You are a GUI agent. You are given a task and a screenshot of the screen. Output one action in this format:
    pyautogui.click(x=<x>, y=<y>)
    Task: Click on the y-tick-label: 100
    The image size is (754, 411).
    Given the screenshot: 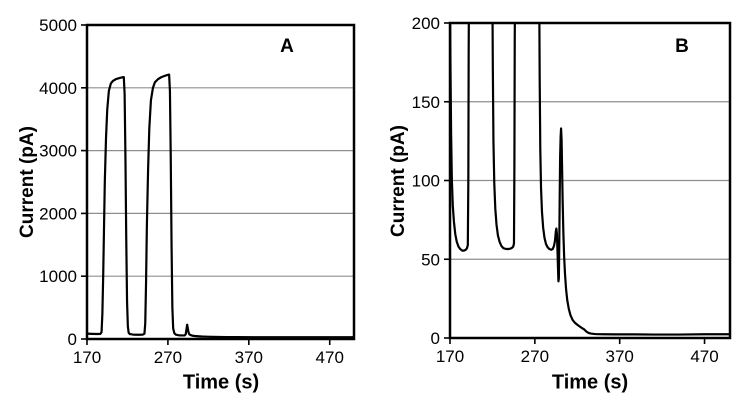 What is the action you would take?
    pyautogui.click(x=426, y=181)
    